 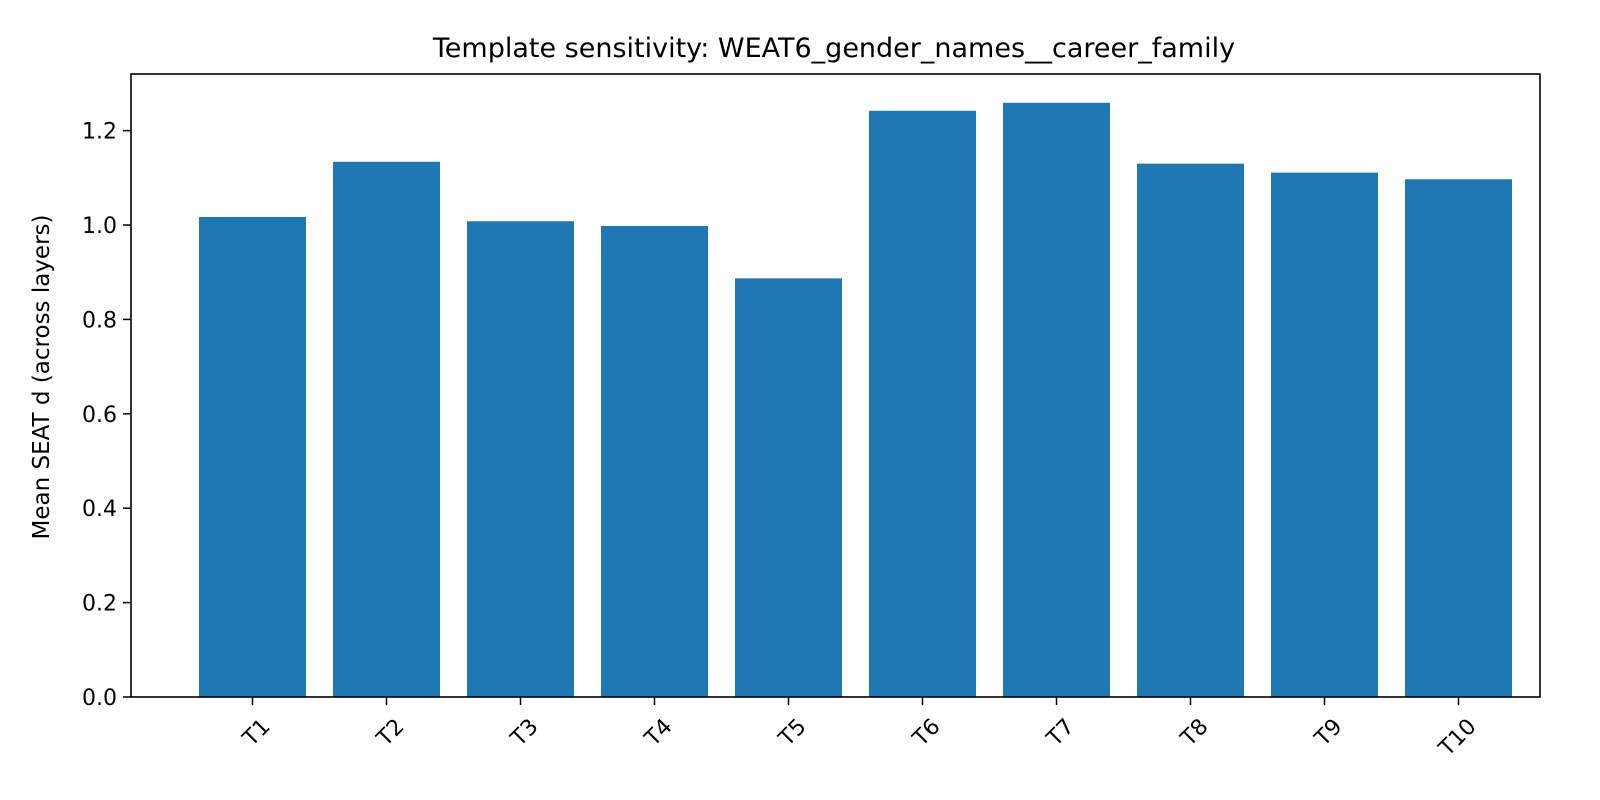 I want to click on bar-t3, so click(x=520, y=459).